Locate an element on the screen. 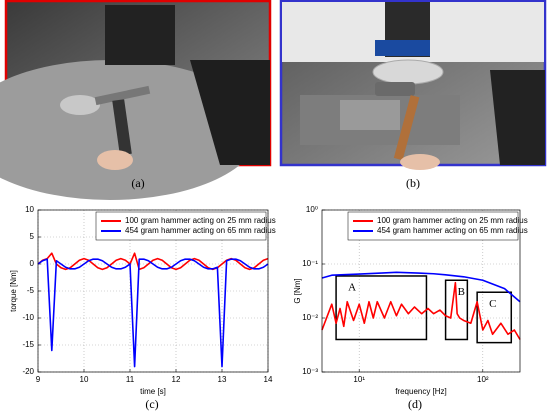  y-tick-label: -10 is located at coordinates (28, 317).